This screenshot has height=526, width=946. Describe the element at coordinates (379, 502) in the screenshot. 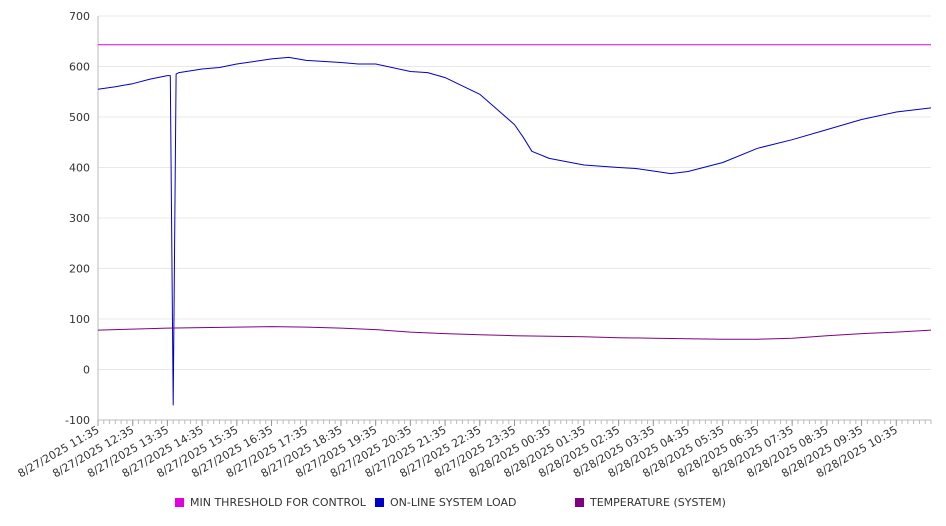

I see `legend-swatch-system-load` at that location.